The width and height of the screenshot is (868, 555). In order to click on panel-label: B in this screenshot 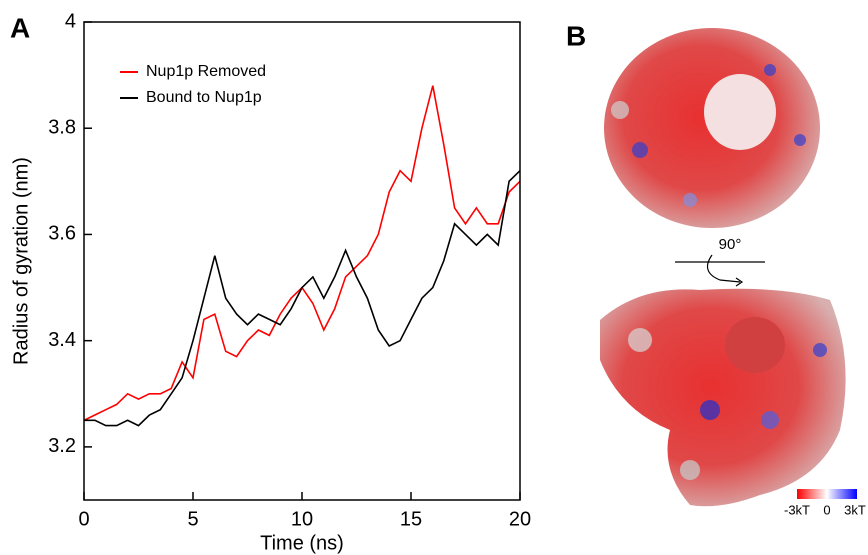, I will do `click(576, 35)`.